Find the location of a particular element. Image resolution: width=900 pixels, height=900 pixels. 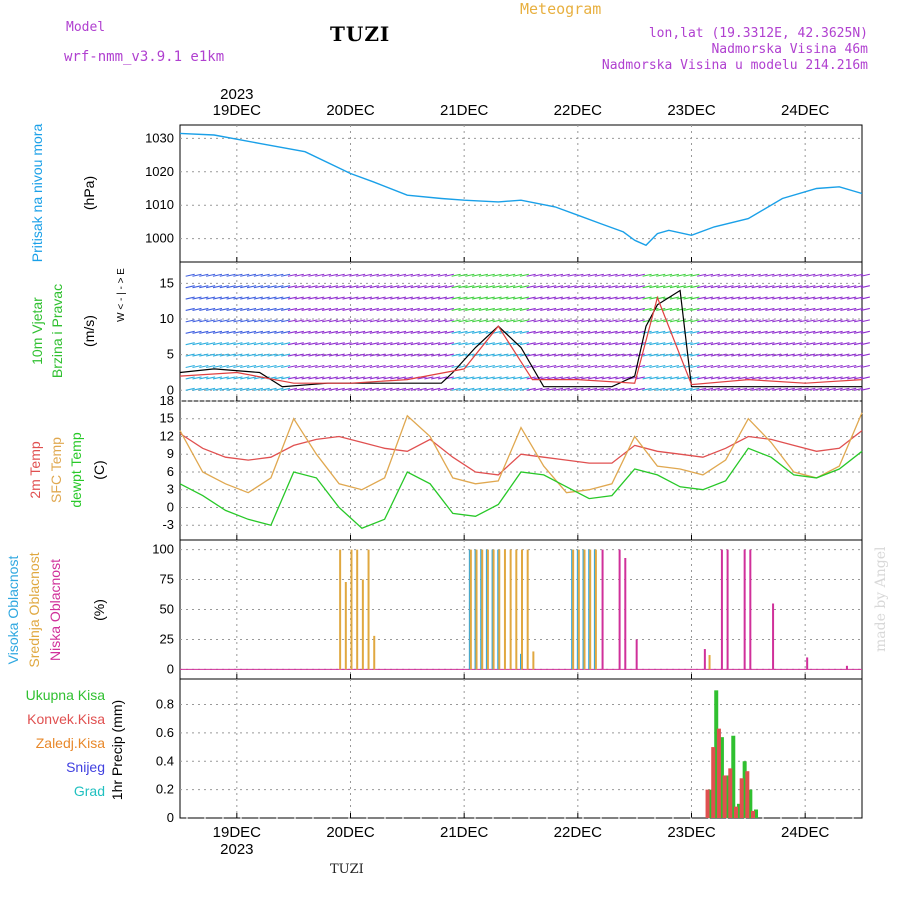

date-label-bottom: 21DEC is located at coordinates (464, 832).